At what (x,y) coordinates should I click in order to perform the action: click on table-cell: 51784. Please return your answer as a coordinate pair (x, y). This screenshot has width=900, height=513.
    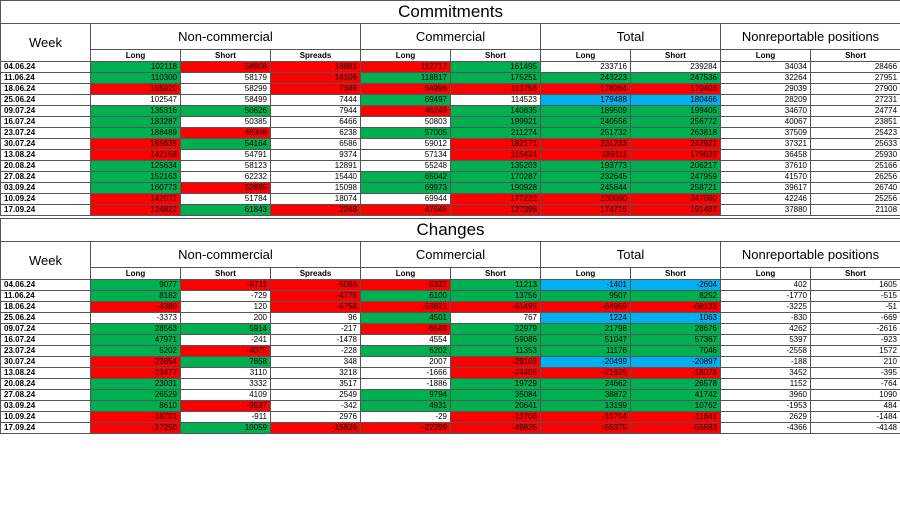
    Looking at the image, I should click on (225, 199).